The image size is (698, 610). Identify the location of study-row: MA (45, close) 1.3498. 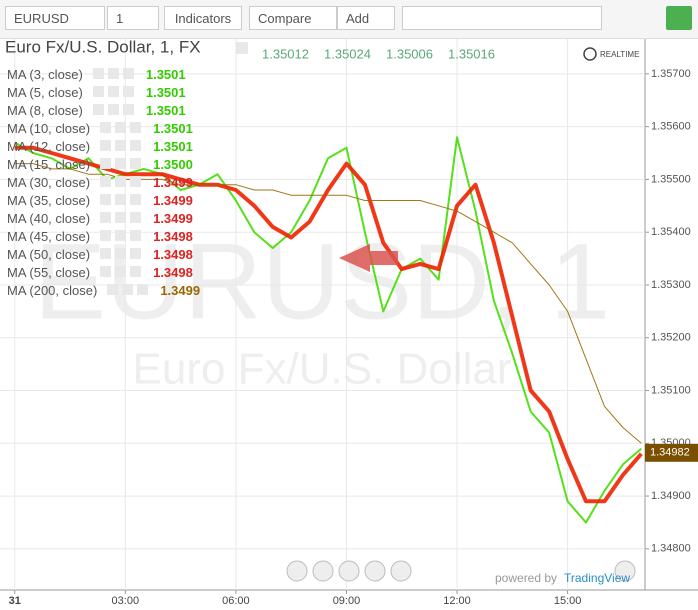
(103, 237).